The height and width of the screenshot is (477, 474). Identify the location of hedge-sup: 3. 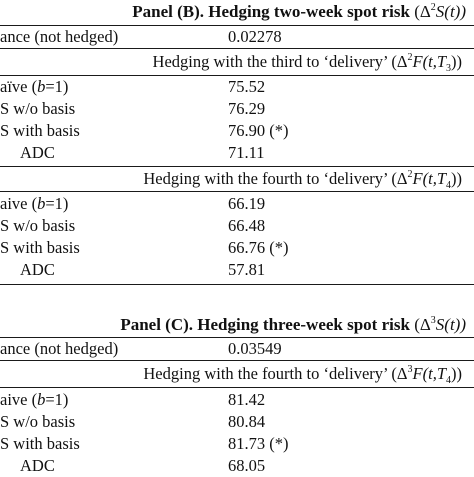
(410, 369).